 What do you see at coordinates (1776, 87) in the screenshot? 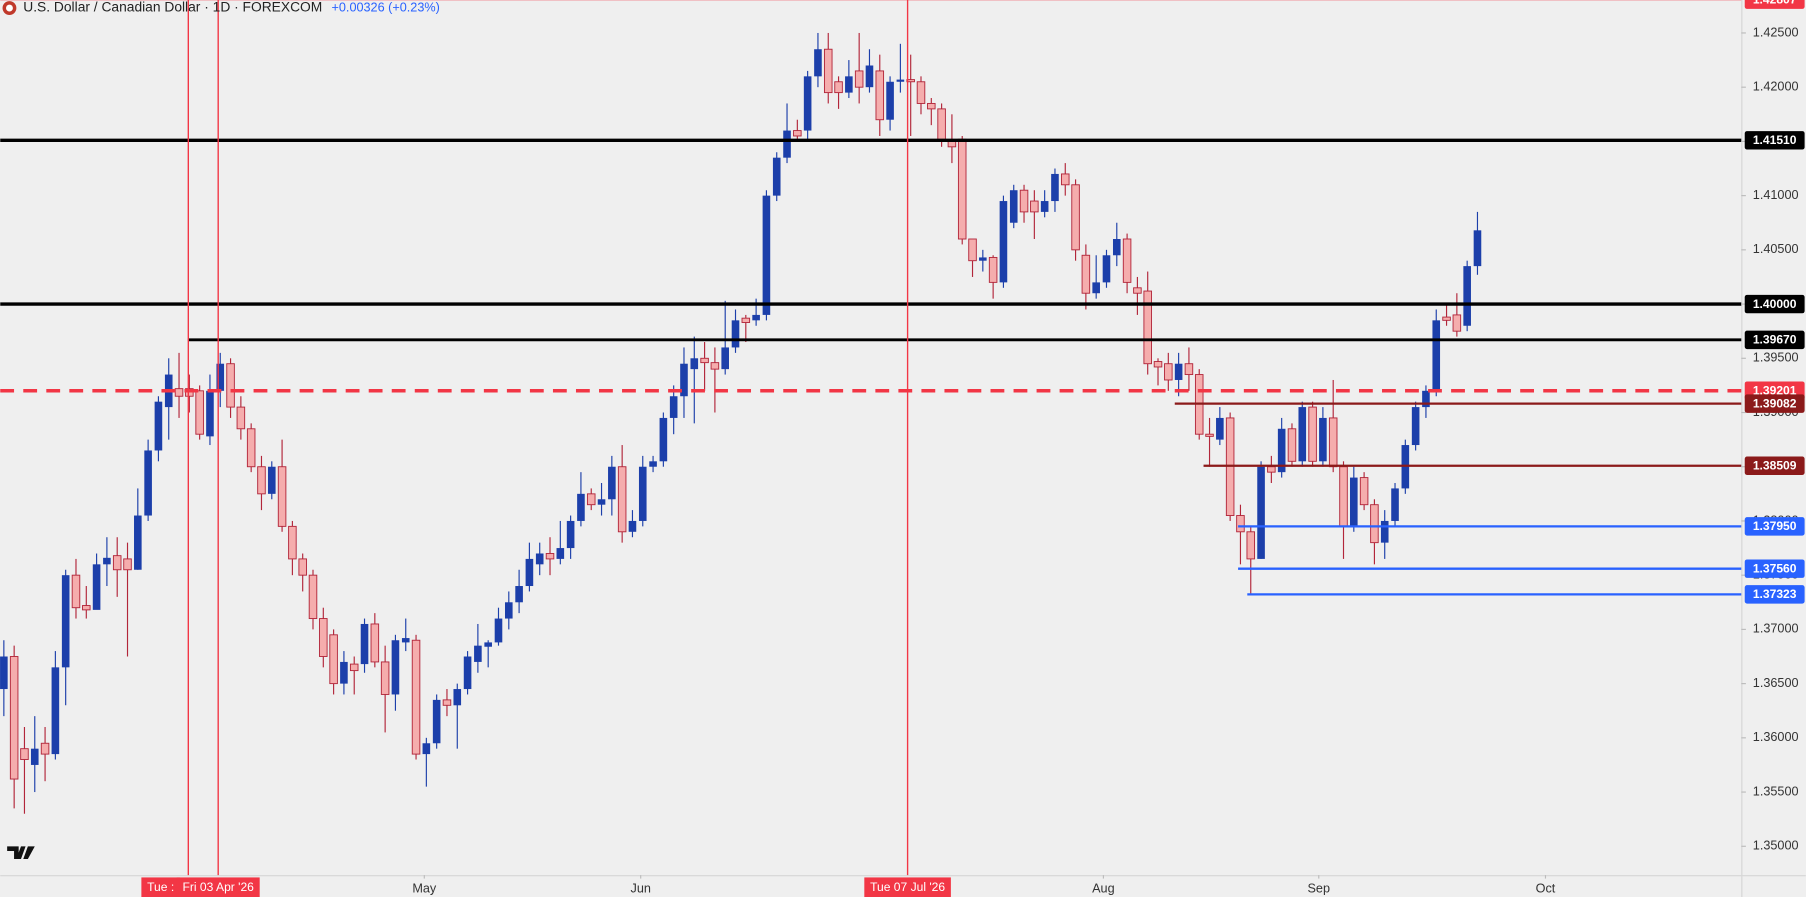
I see `y-tick-label: 1.42000` at bounding box center [1776, 87].